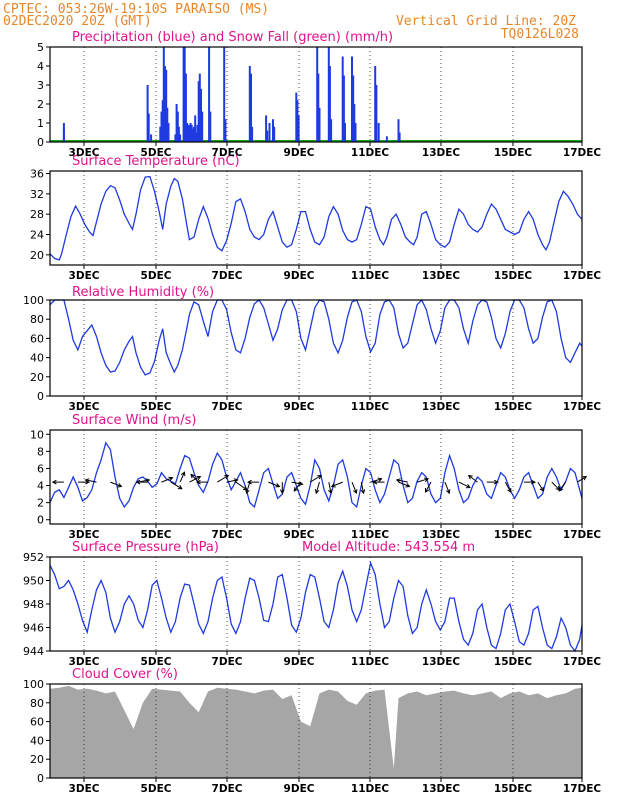 This screenshot has height=800, width=618. What do you see at coordinates (40, 47) in the screenshot?
I see `precip-ytick-label-5: 5` at bounding box center [40, 47].